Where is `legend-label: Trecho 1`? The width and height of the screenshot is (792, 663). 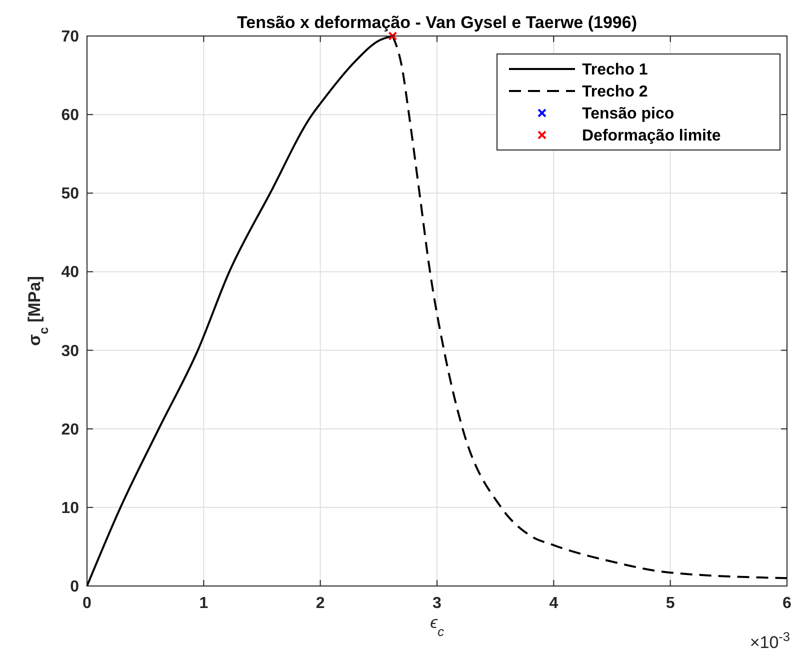
legend-label: Trecho 1 is located at coordinates (615, 70).